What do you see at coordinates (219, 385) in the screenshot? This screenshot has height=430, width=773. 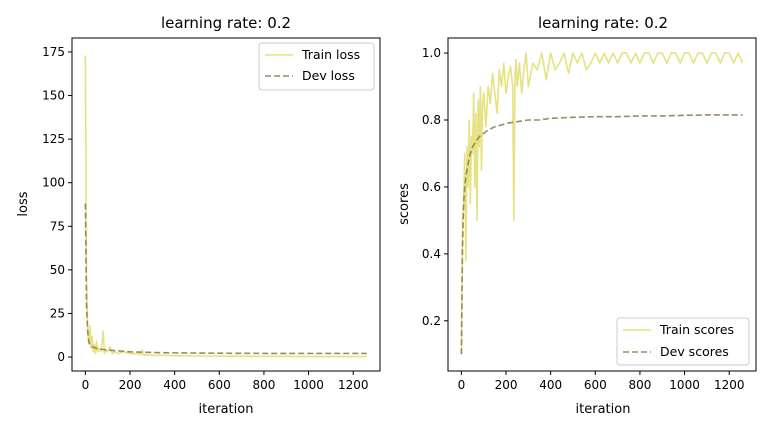 I see `loss-x-tick-label: 600` at bounding box center [219, 385].